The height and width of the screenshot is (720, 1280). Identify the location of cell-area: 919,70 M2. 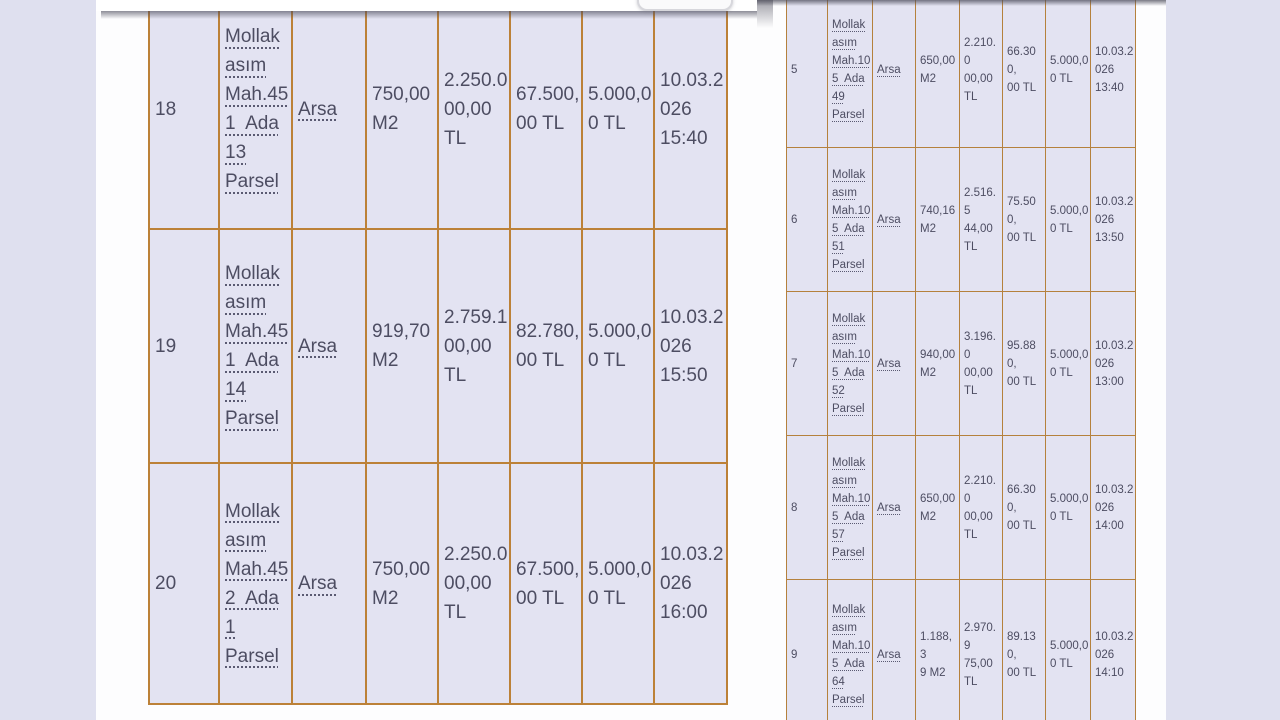
(403, 346).